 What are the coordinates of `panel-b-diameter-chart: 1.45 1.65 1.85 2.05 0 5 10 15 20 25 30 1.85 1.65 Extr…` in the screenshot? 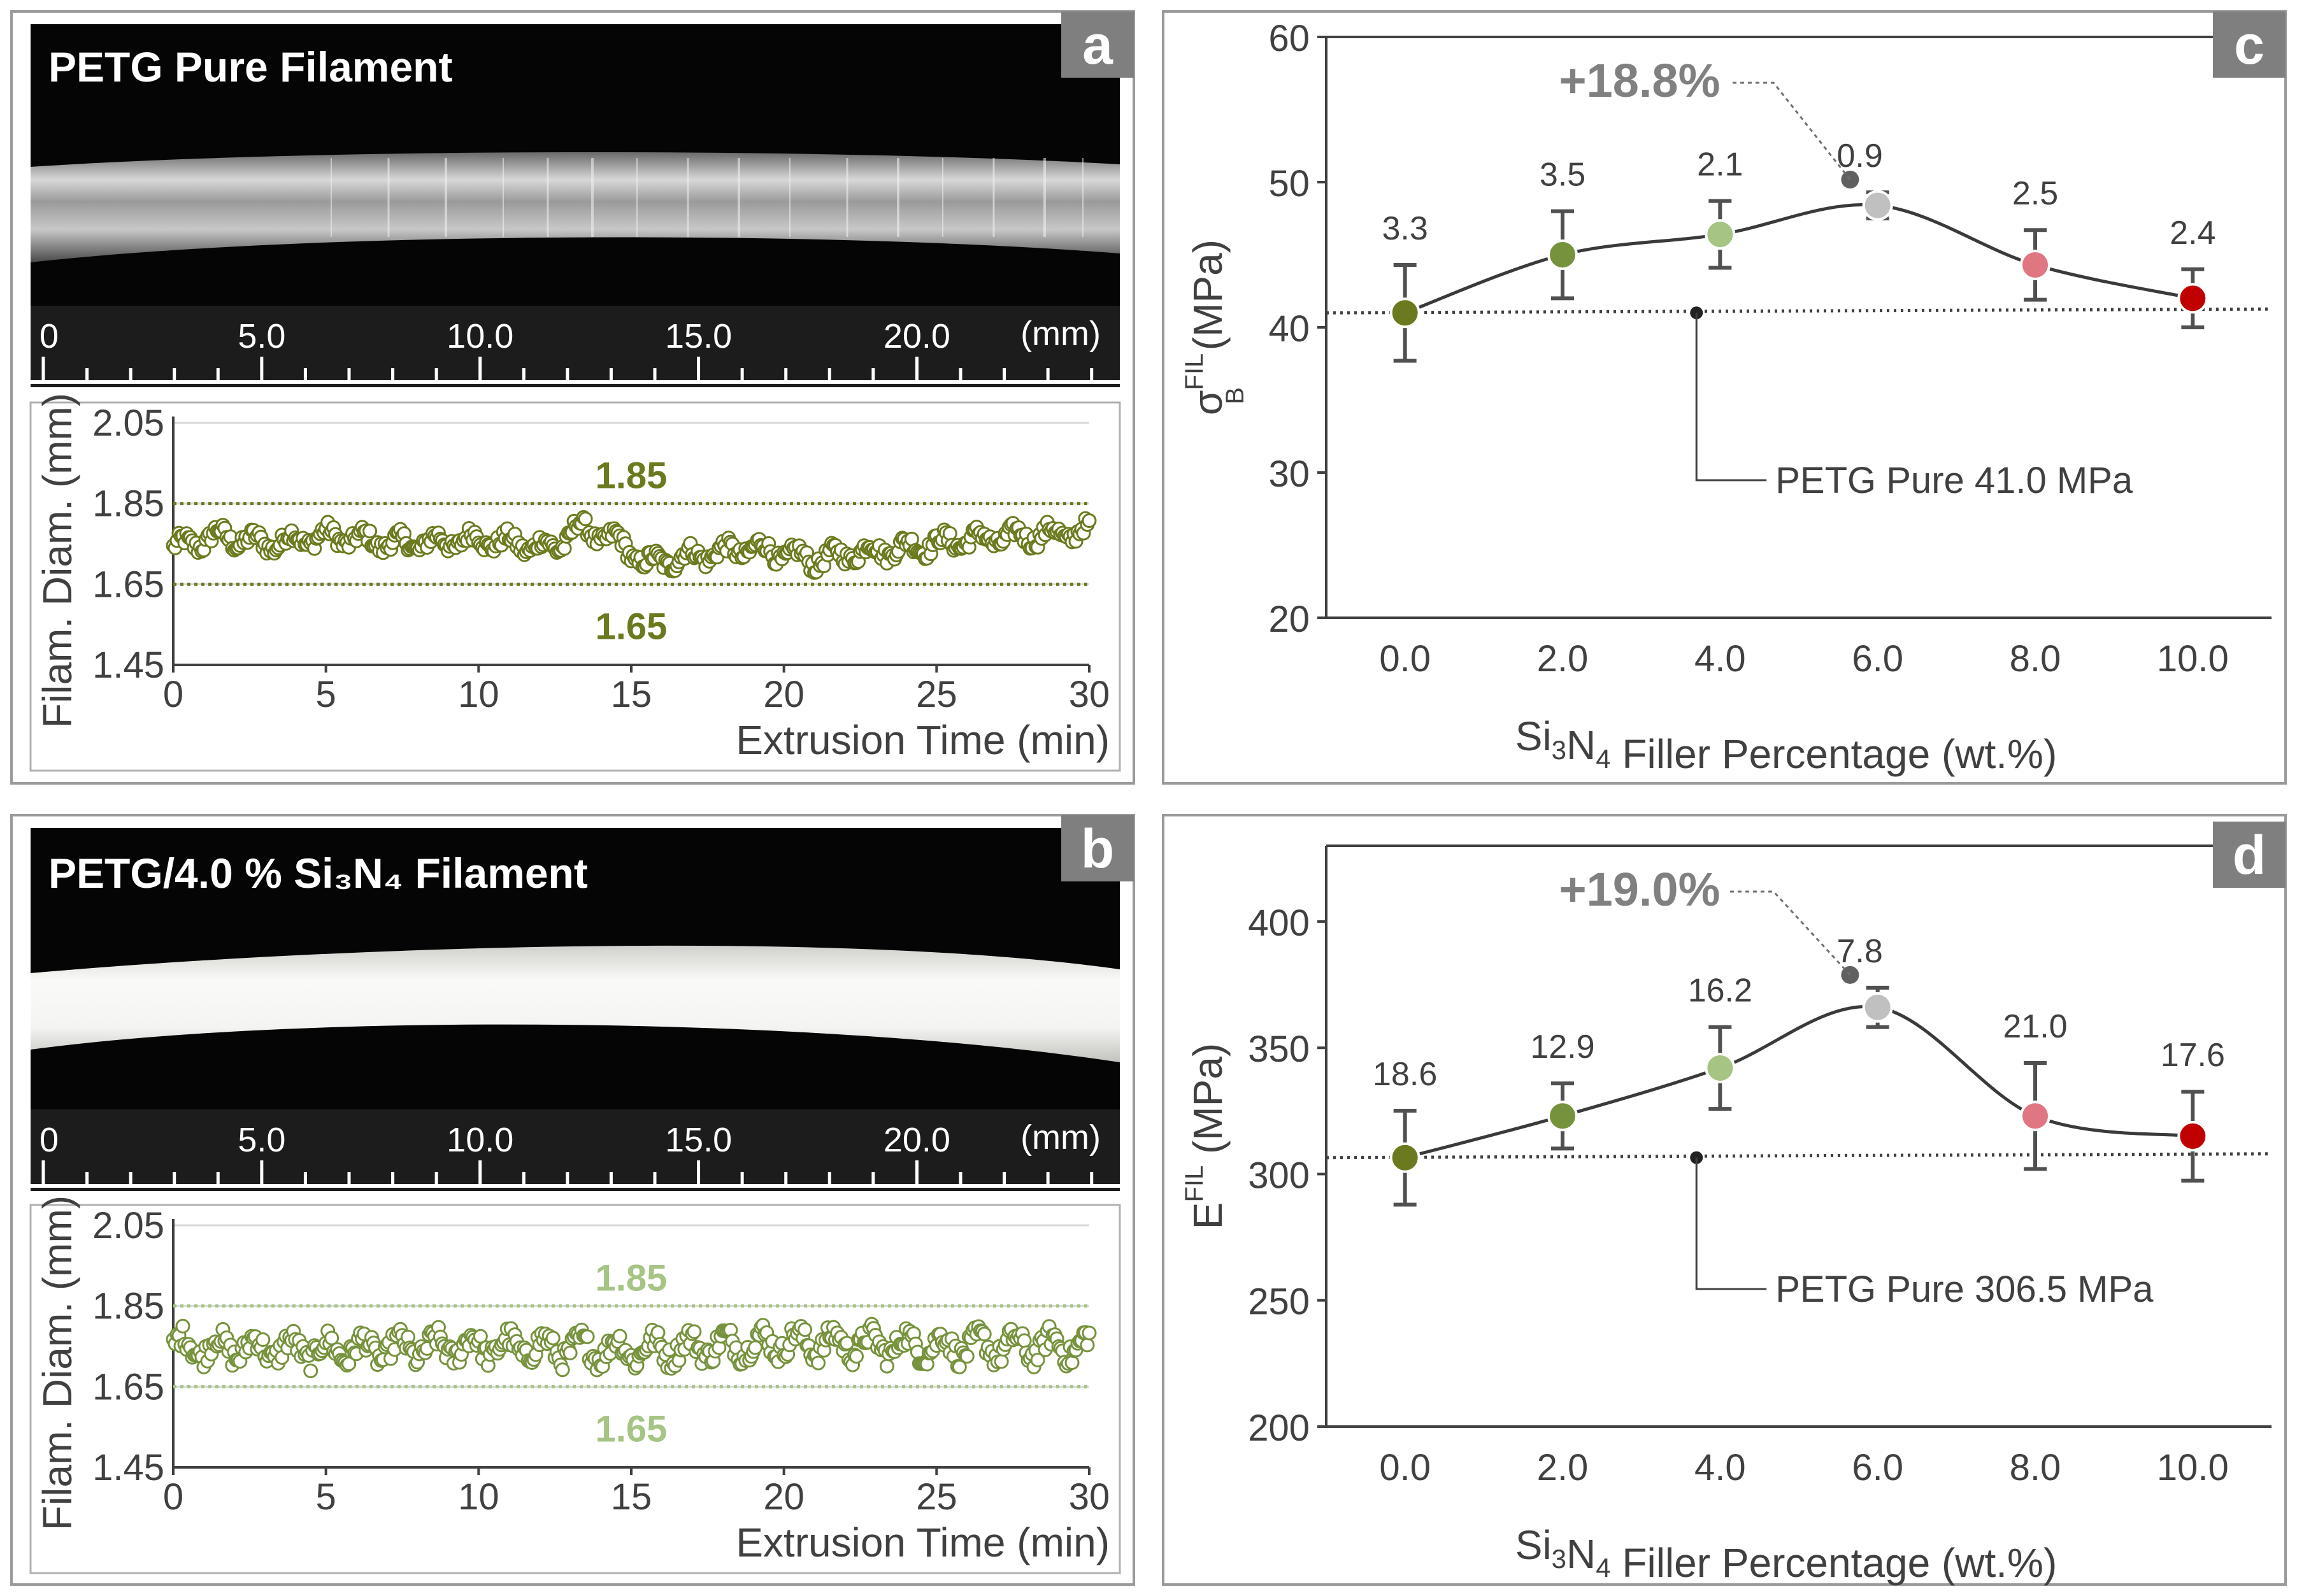 It's located at (572, 1380).